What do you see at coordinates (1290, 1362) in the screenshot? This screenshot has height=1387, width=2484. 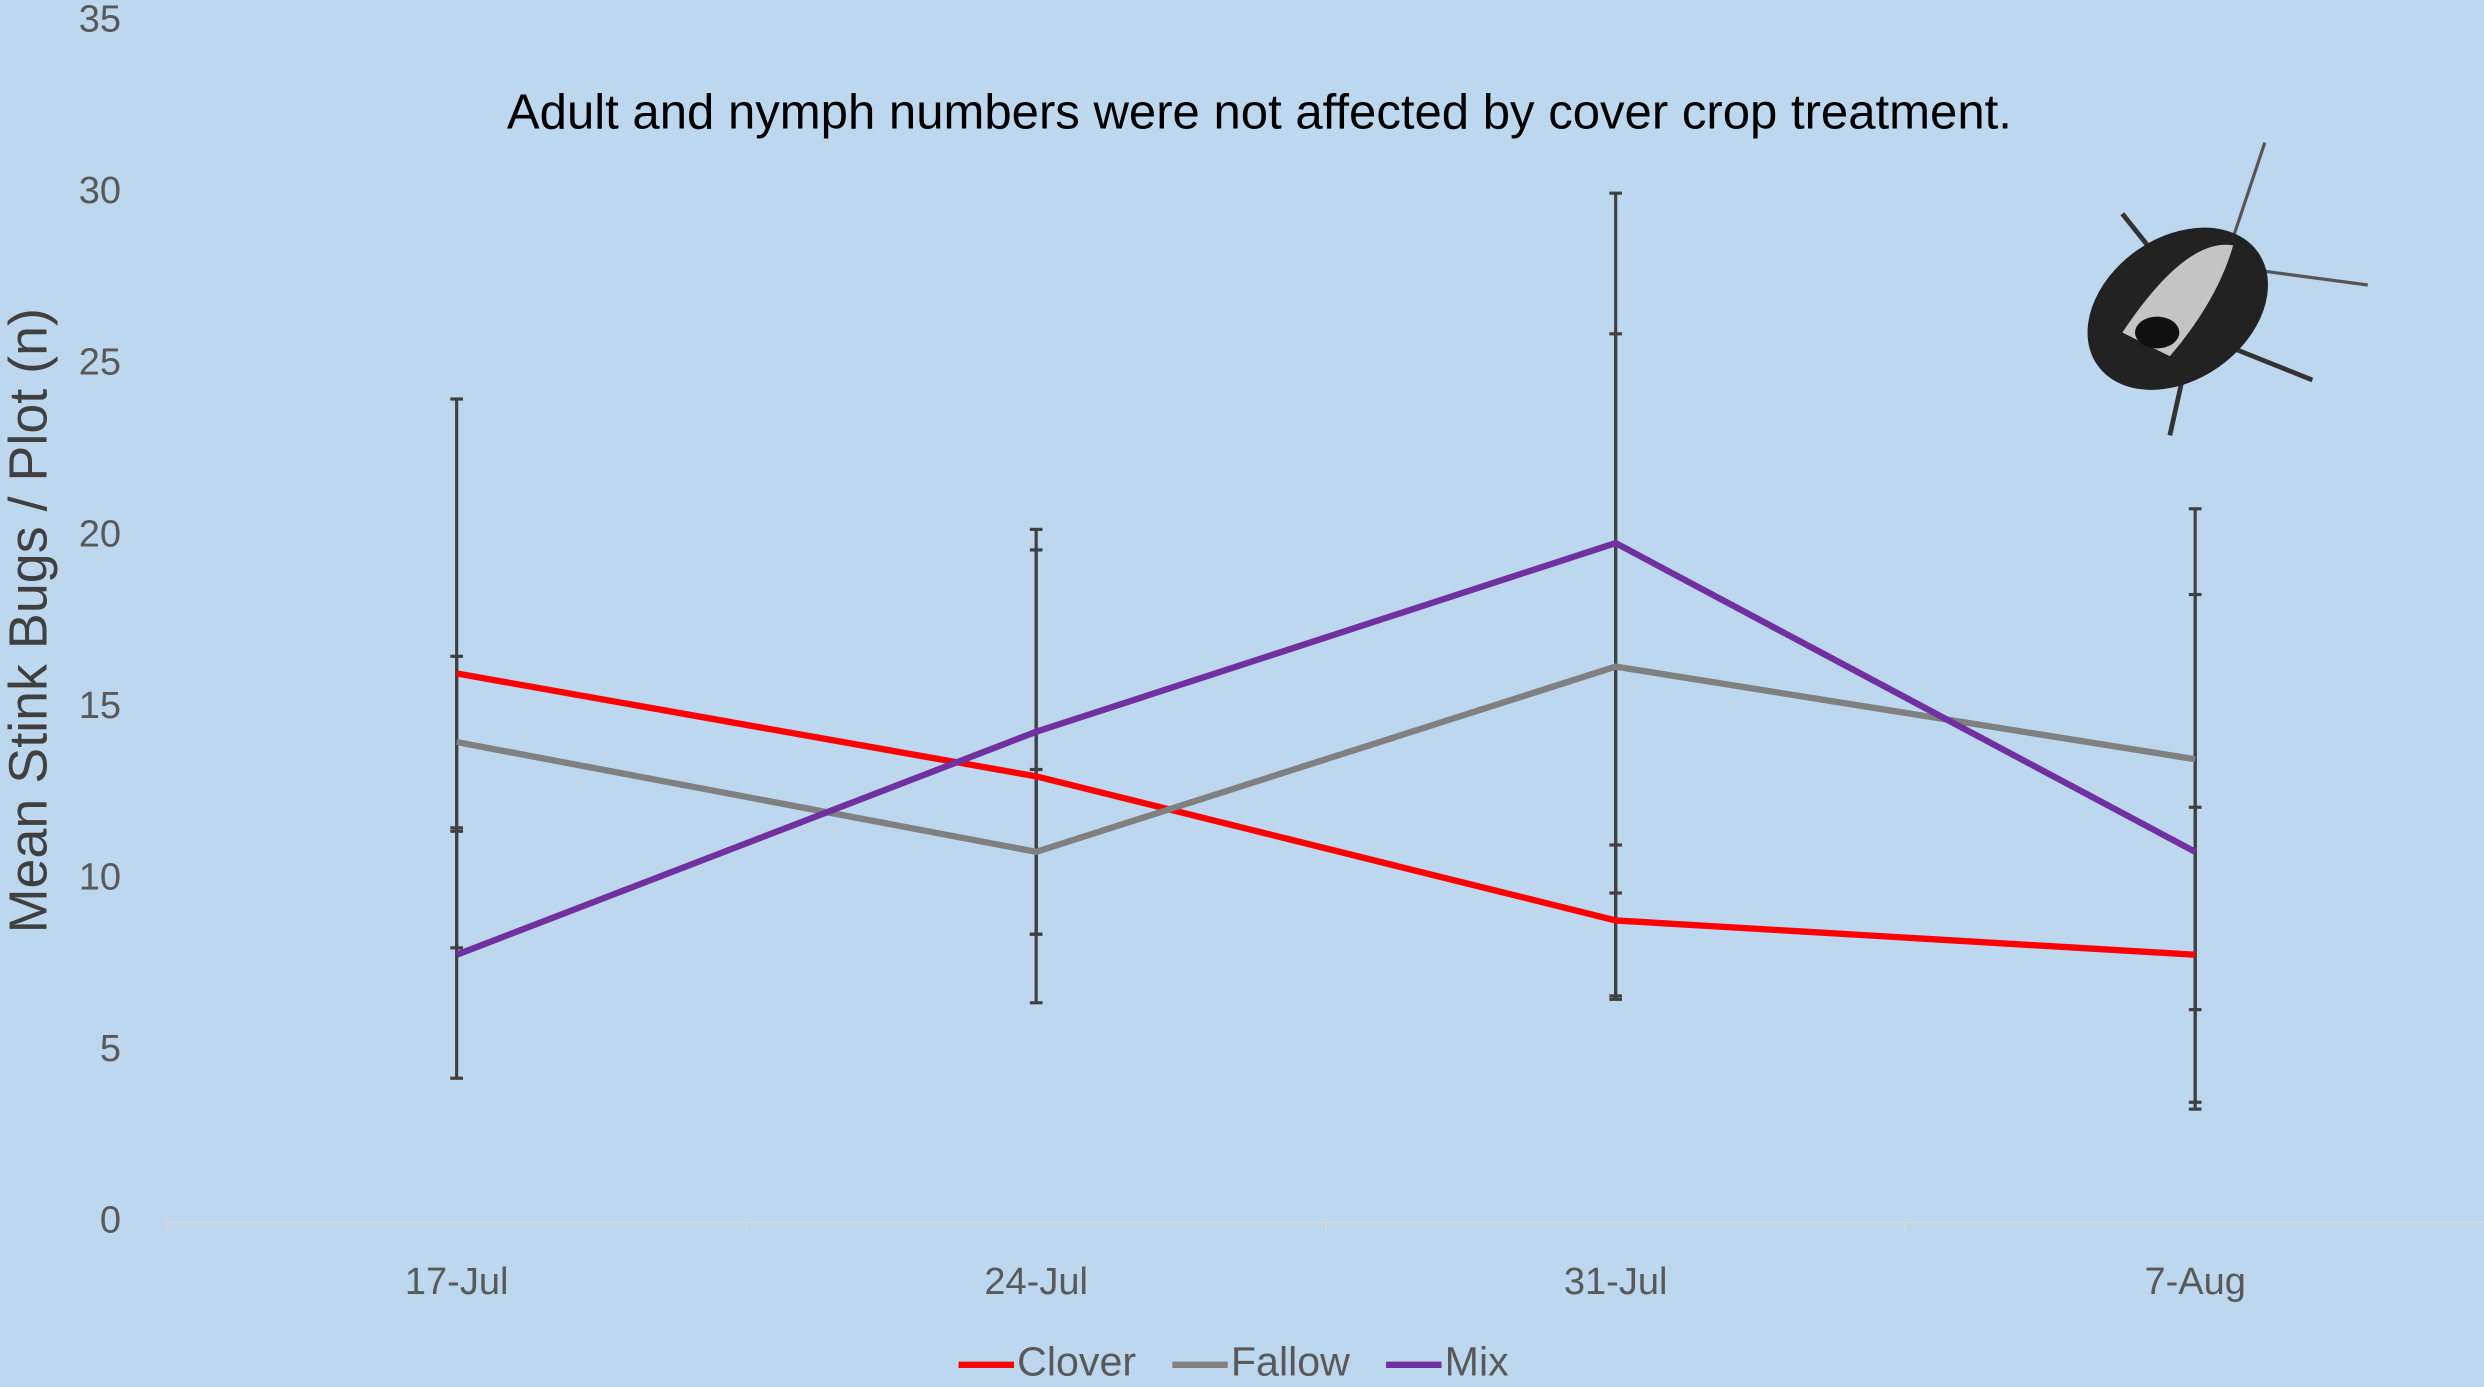 I see `legend-label: Fallow` at bounding box center [1290, 1362].